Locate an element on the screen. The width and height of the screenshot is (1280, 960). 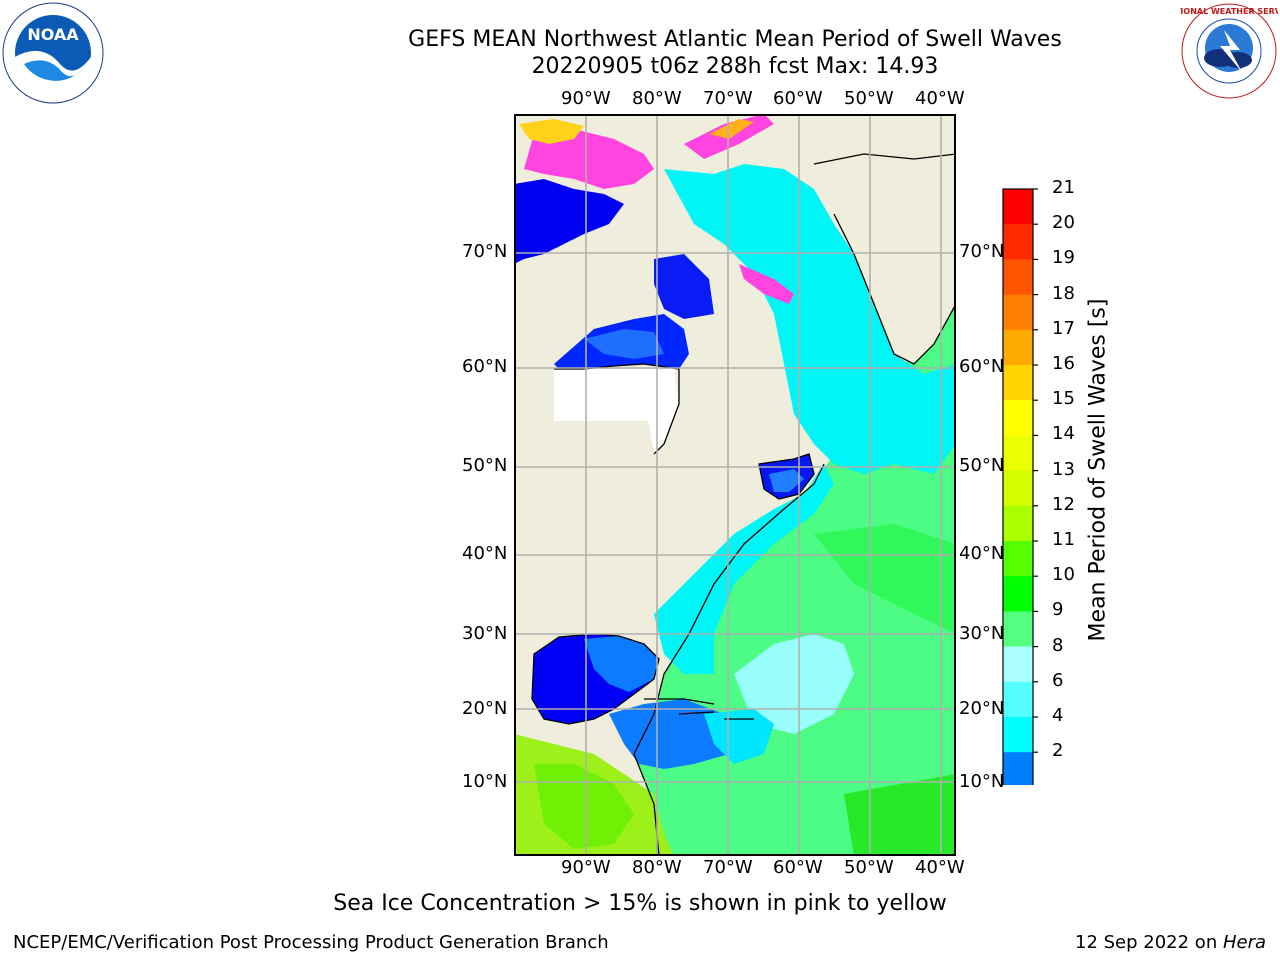
colorbar-tick-label: 6 is located at coordinates (1058, 680).